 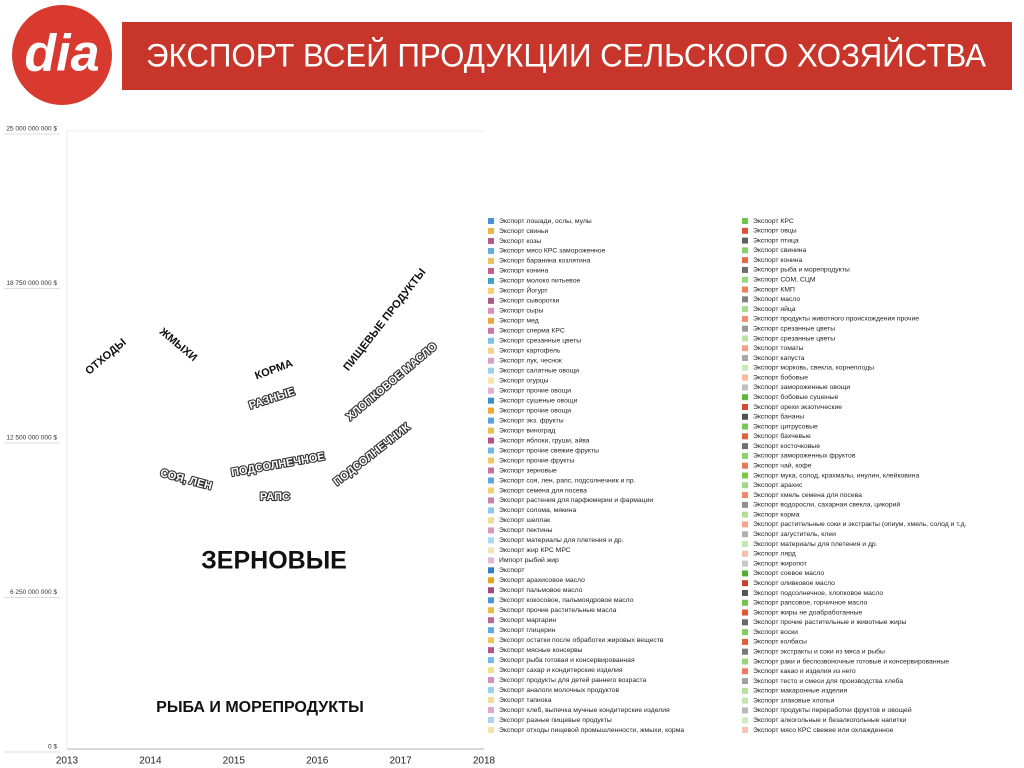 I want to click on legend-label: Экспорт мясо КРС свежее или охлажденное, so click(x=823, y=730).